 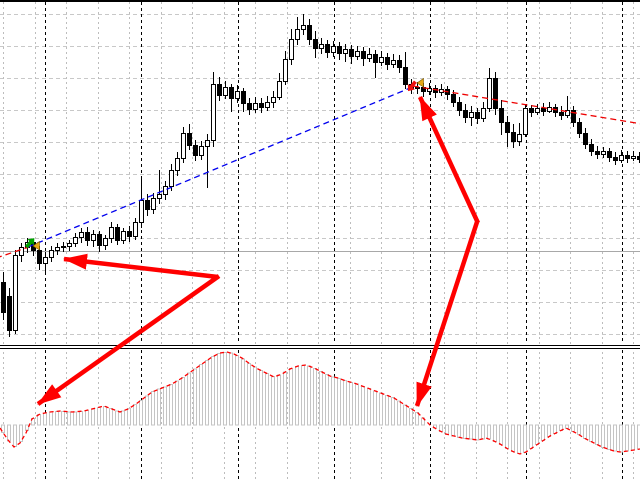 I want to click on sell-arrow-icon, so click(x=411, y=86).